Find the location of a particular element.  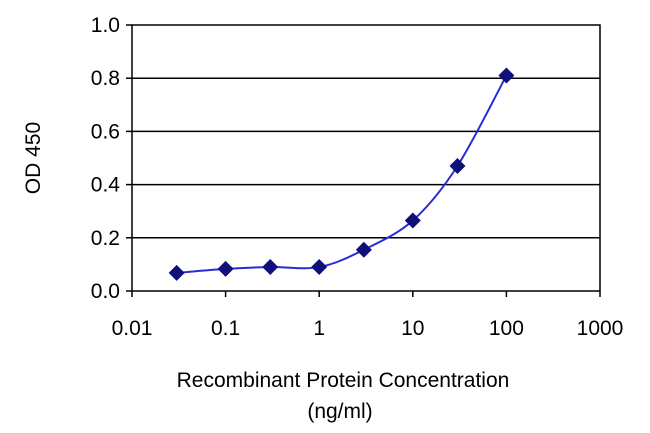

y-tick-label: 1.0 is located at coordinates (105, 25).